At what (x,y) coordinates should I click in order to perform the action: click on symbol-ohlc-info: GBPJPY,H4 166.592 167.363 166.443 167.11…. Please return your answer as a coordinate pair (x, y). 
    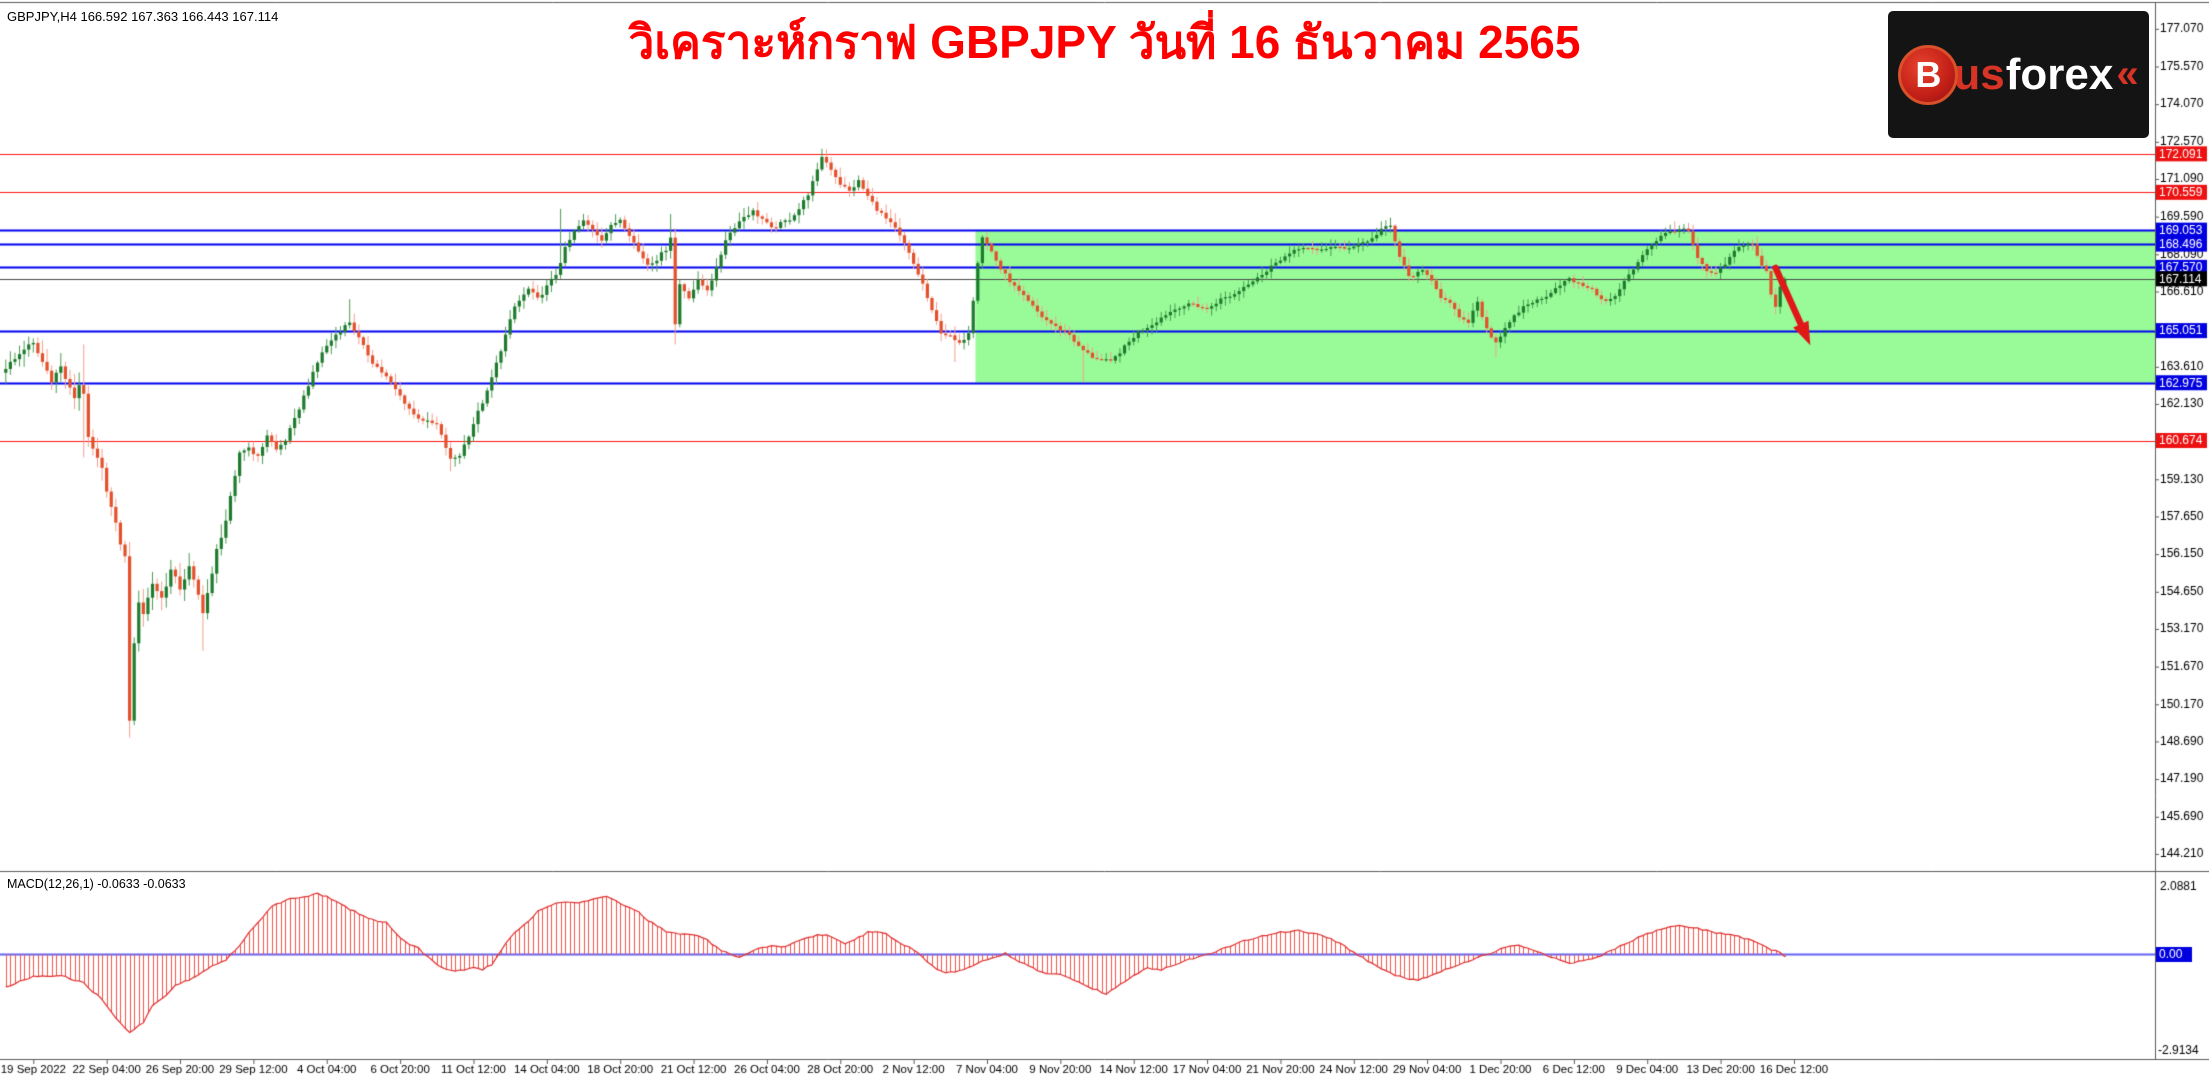
    Looking at the image, I should click on (143, 16).